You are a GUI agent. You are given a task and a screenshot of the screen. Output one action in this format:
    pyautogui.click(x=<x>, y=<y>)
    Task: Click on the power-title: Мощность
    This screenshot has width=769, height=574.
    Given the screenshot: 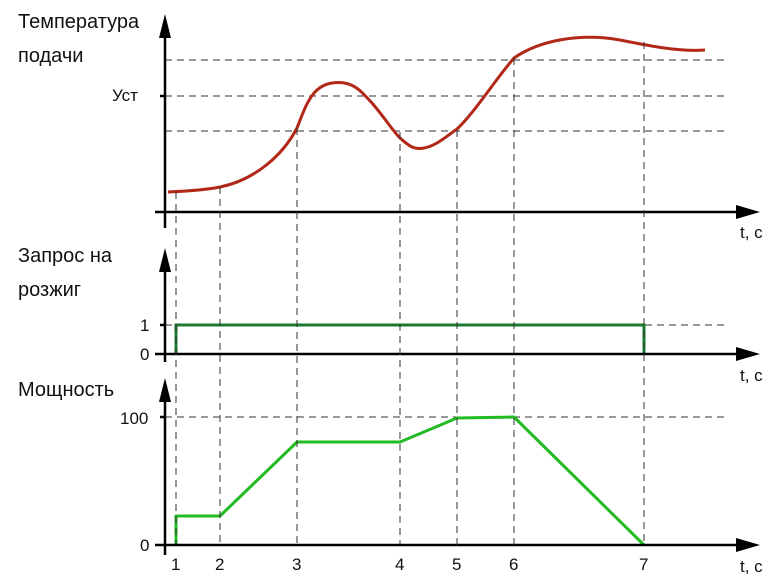 What is the action you would take?
    pyautogui.click(x=66, y=390)
    